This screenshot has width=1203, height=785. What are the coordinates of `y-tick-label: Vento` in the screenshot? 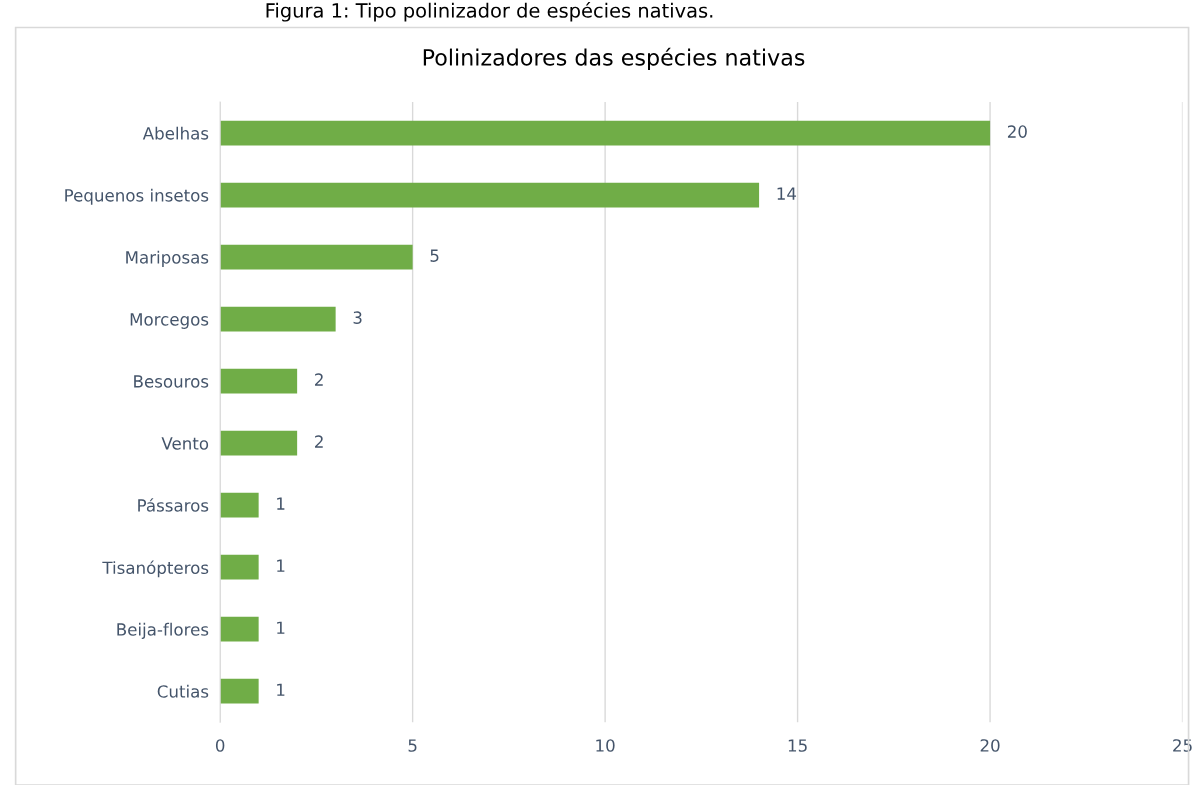 It's located at (185, 443).